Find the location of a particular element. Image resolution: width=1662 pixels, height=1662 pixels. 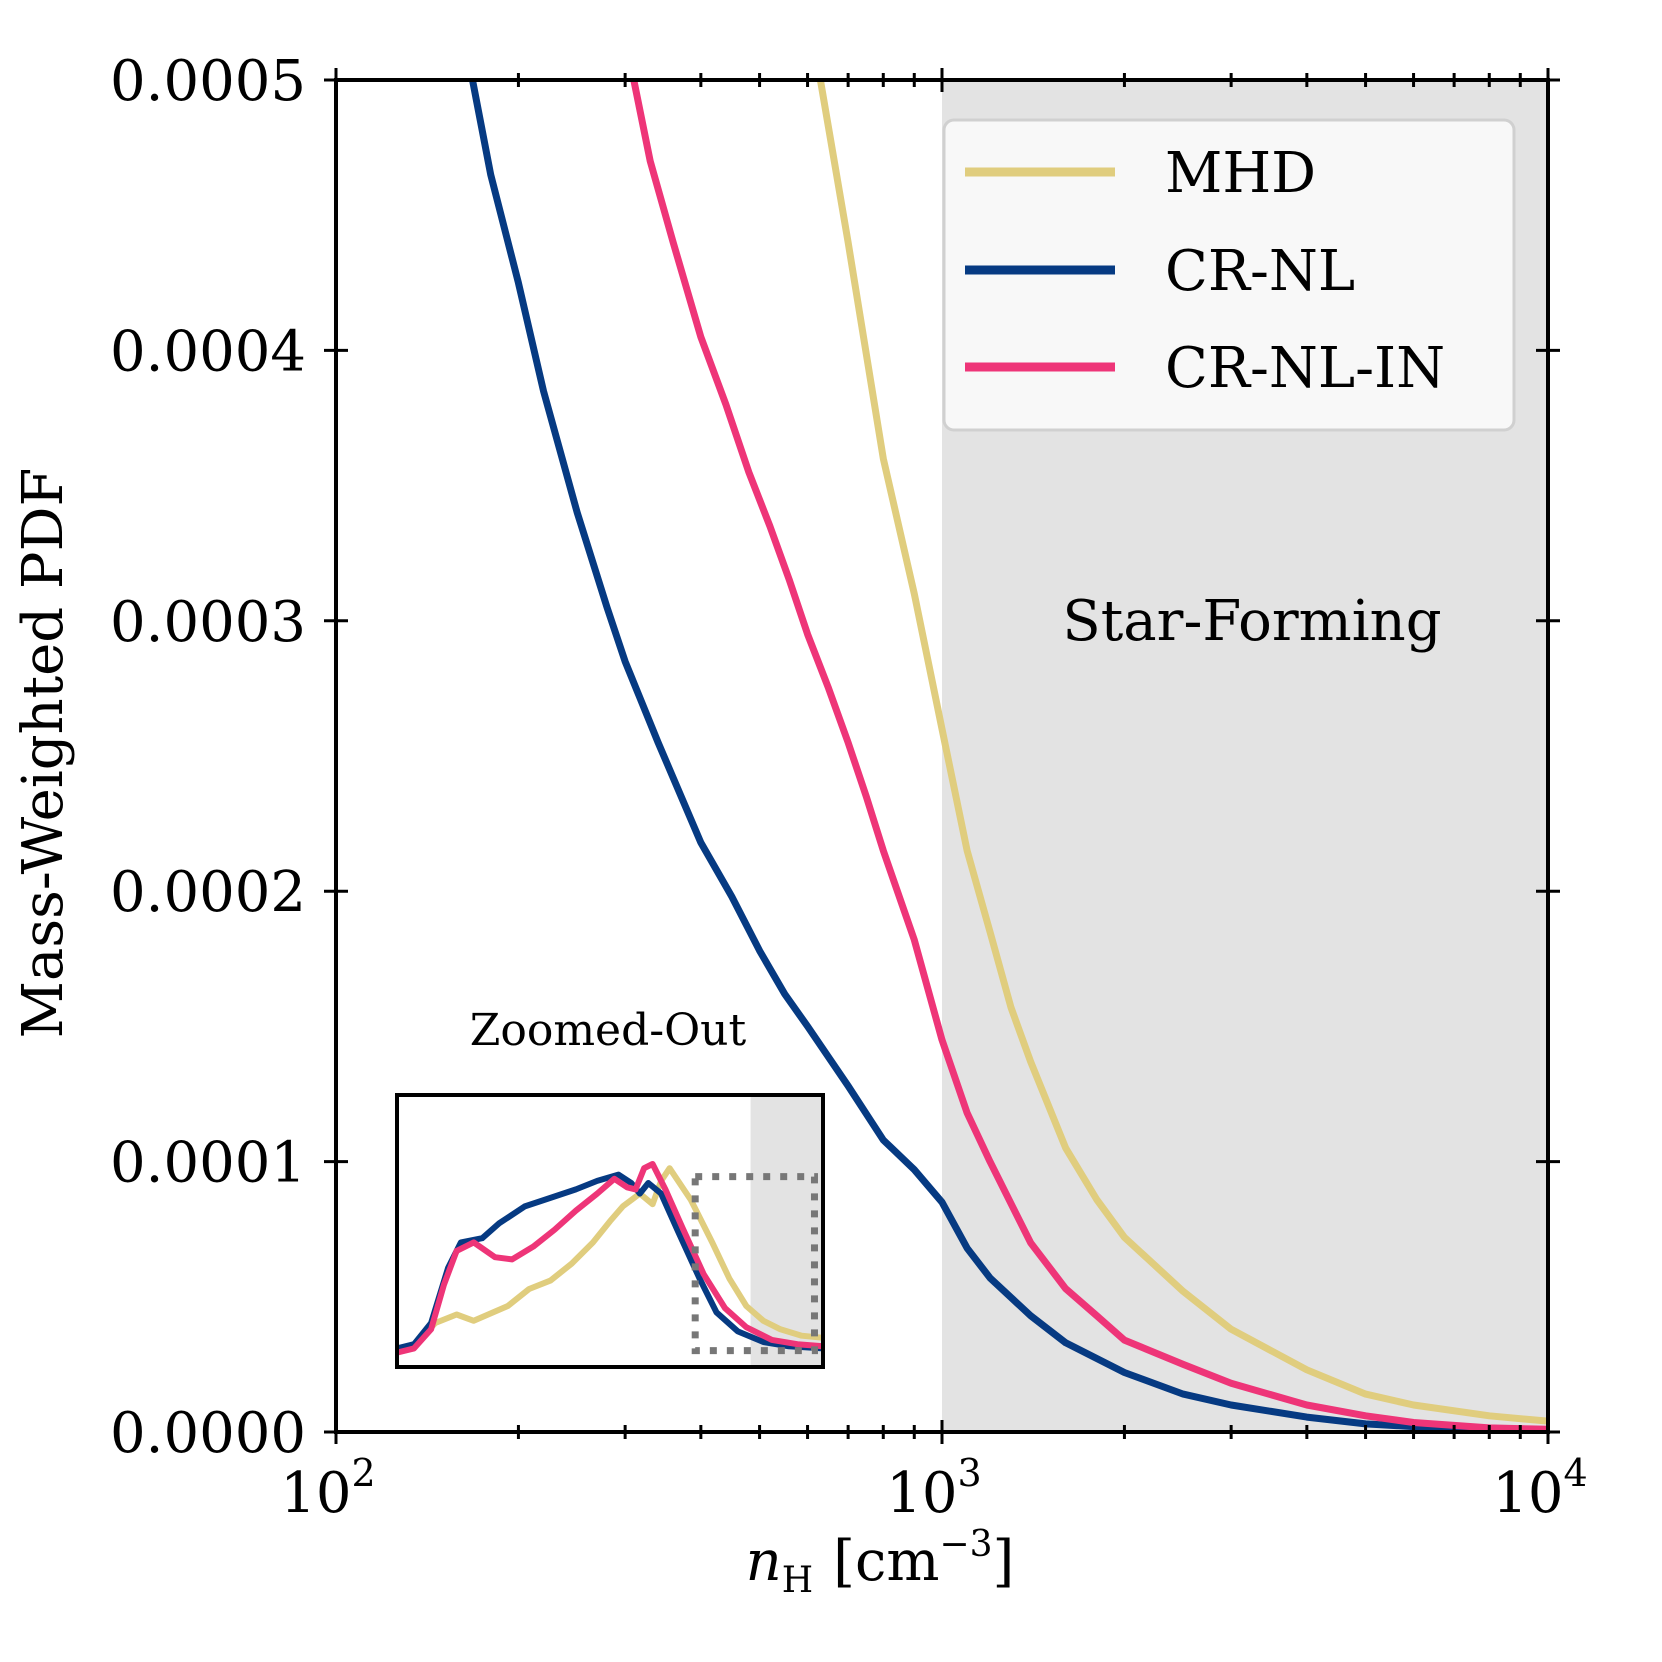

inset-zoomed-out is located at coordinates (610, 1231).